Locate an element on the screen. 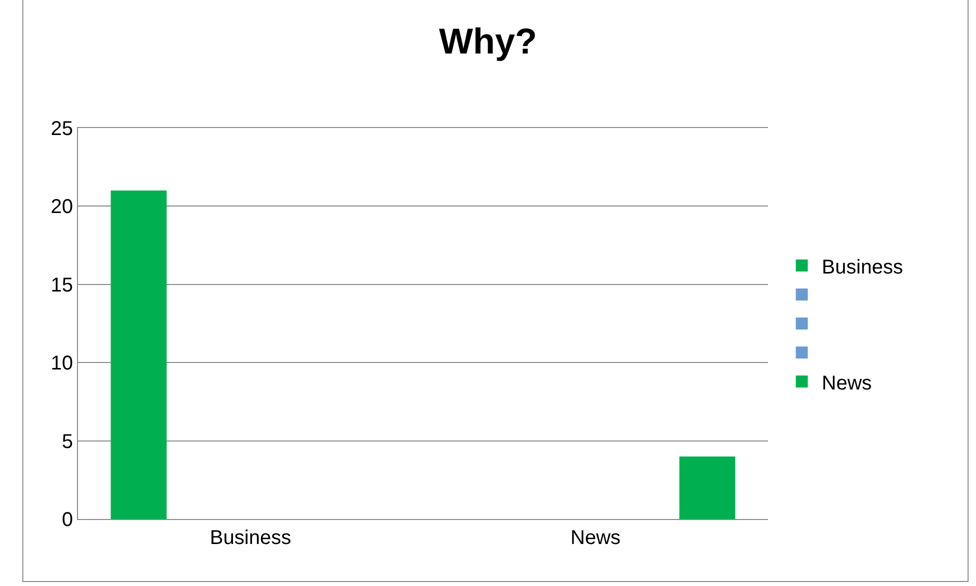 The image size is (976, 586). legend-label: Business is located at coordinates (862, 267).